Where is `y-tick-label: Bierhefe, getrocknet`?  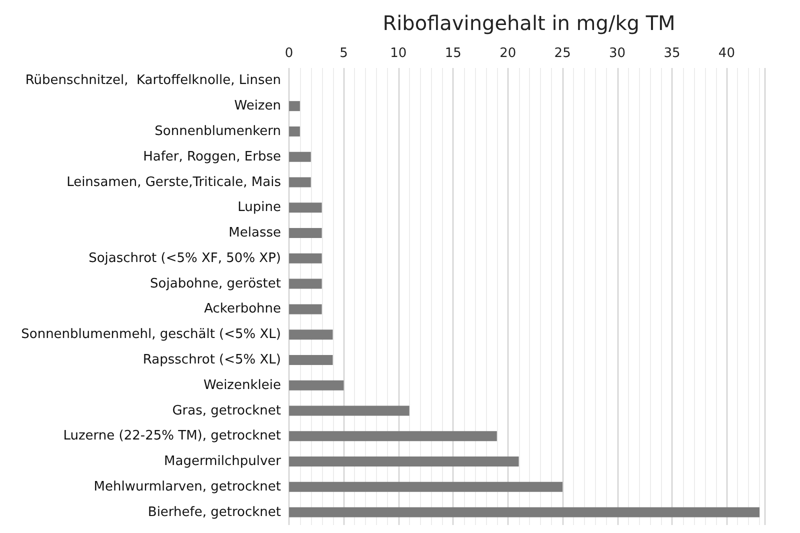
y-tick-label: Bierhefe, getrocknet is located at coordinates (214, 512).